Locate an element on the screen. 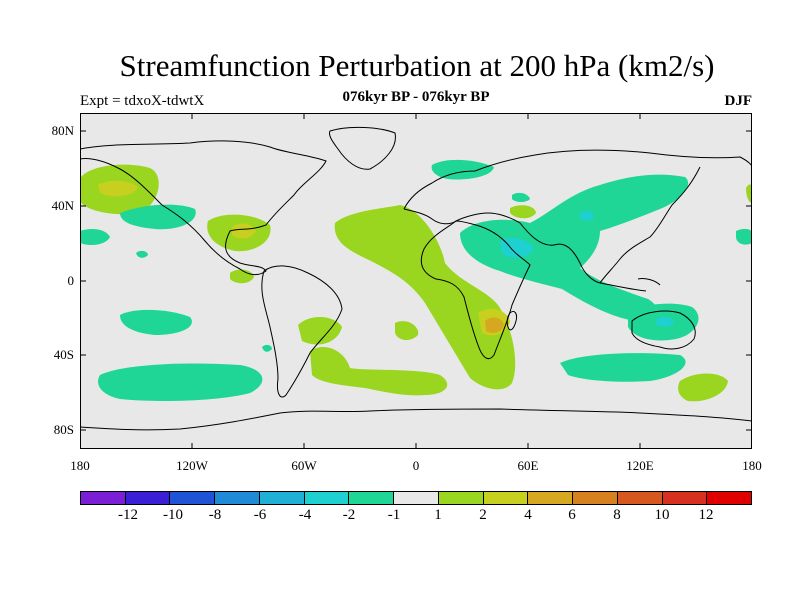 This screenshot has height=600, width=800. south-pacific-low-west is located at coordinates (156, 322).